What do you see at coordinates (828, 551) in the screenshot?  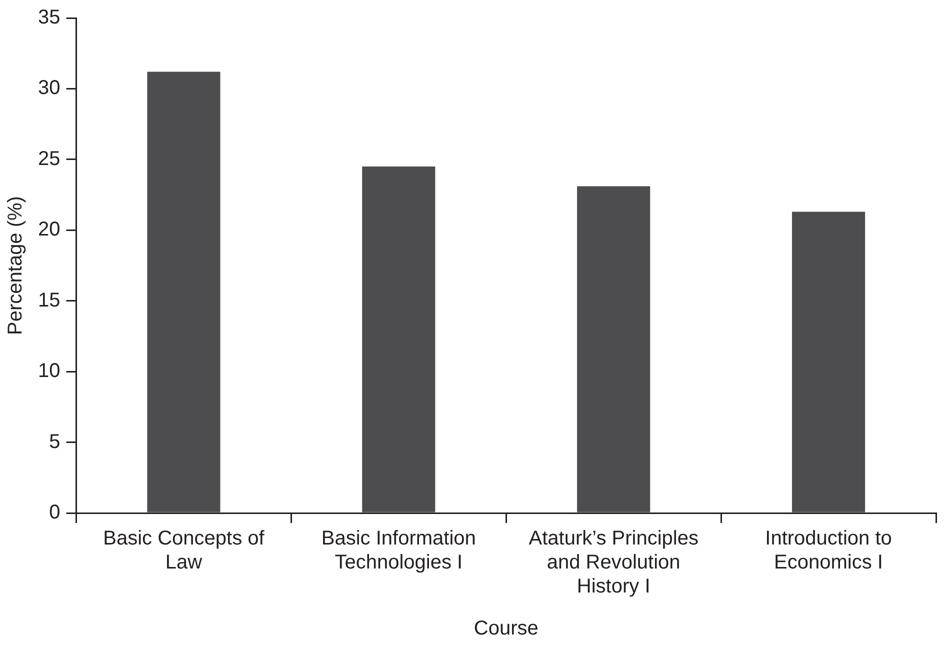 I see `x-tick-label: Introduction to Economics I` at bounding box center [828, 551].